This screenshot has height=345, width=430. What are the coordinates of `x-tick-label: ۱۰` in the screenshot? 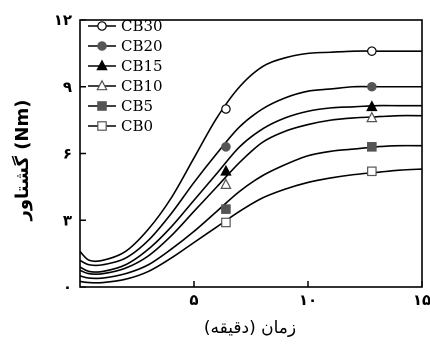 It's located at (308, 300).